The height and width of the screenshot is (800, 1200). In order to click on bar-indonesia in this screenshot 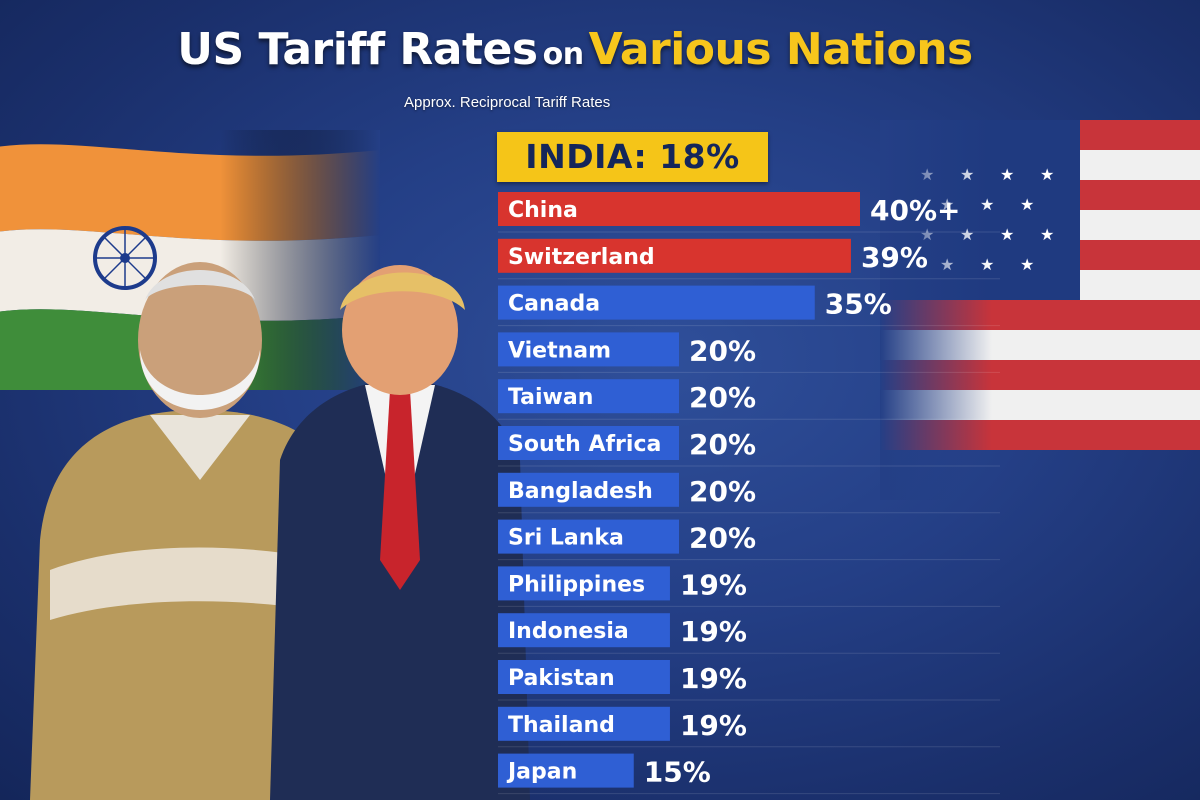, I will do `click(584, 630)`.